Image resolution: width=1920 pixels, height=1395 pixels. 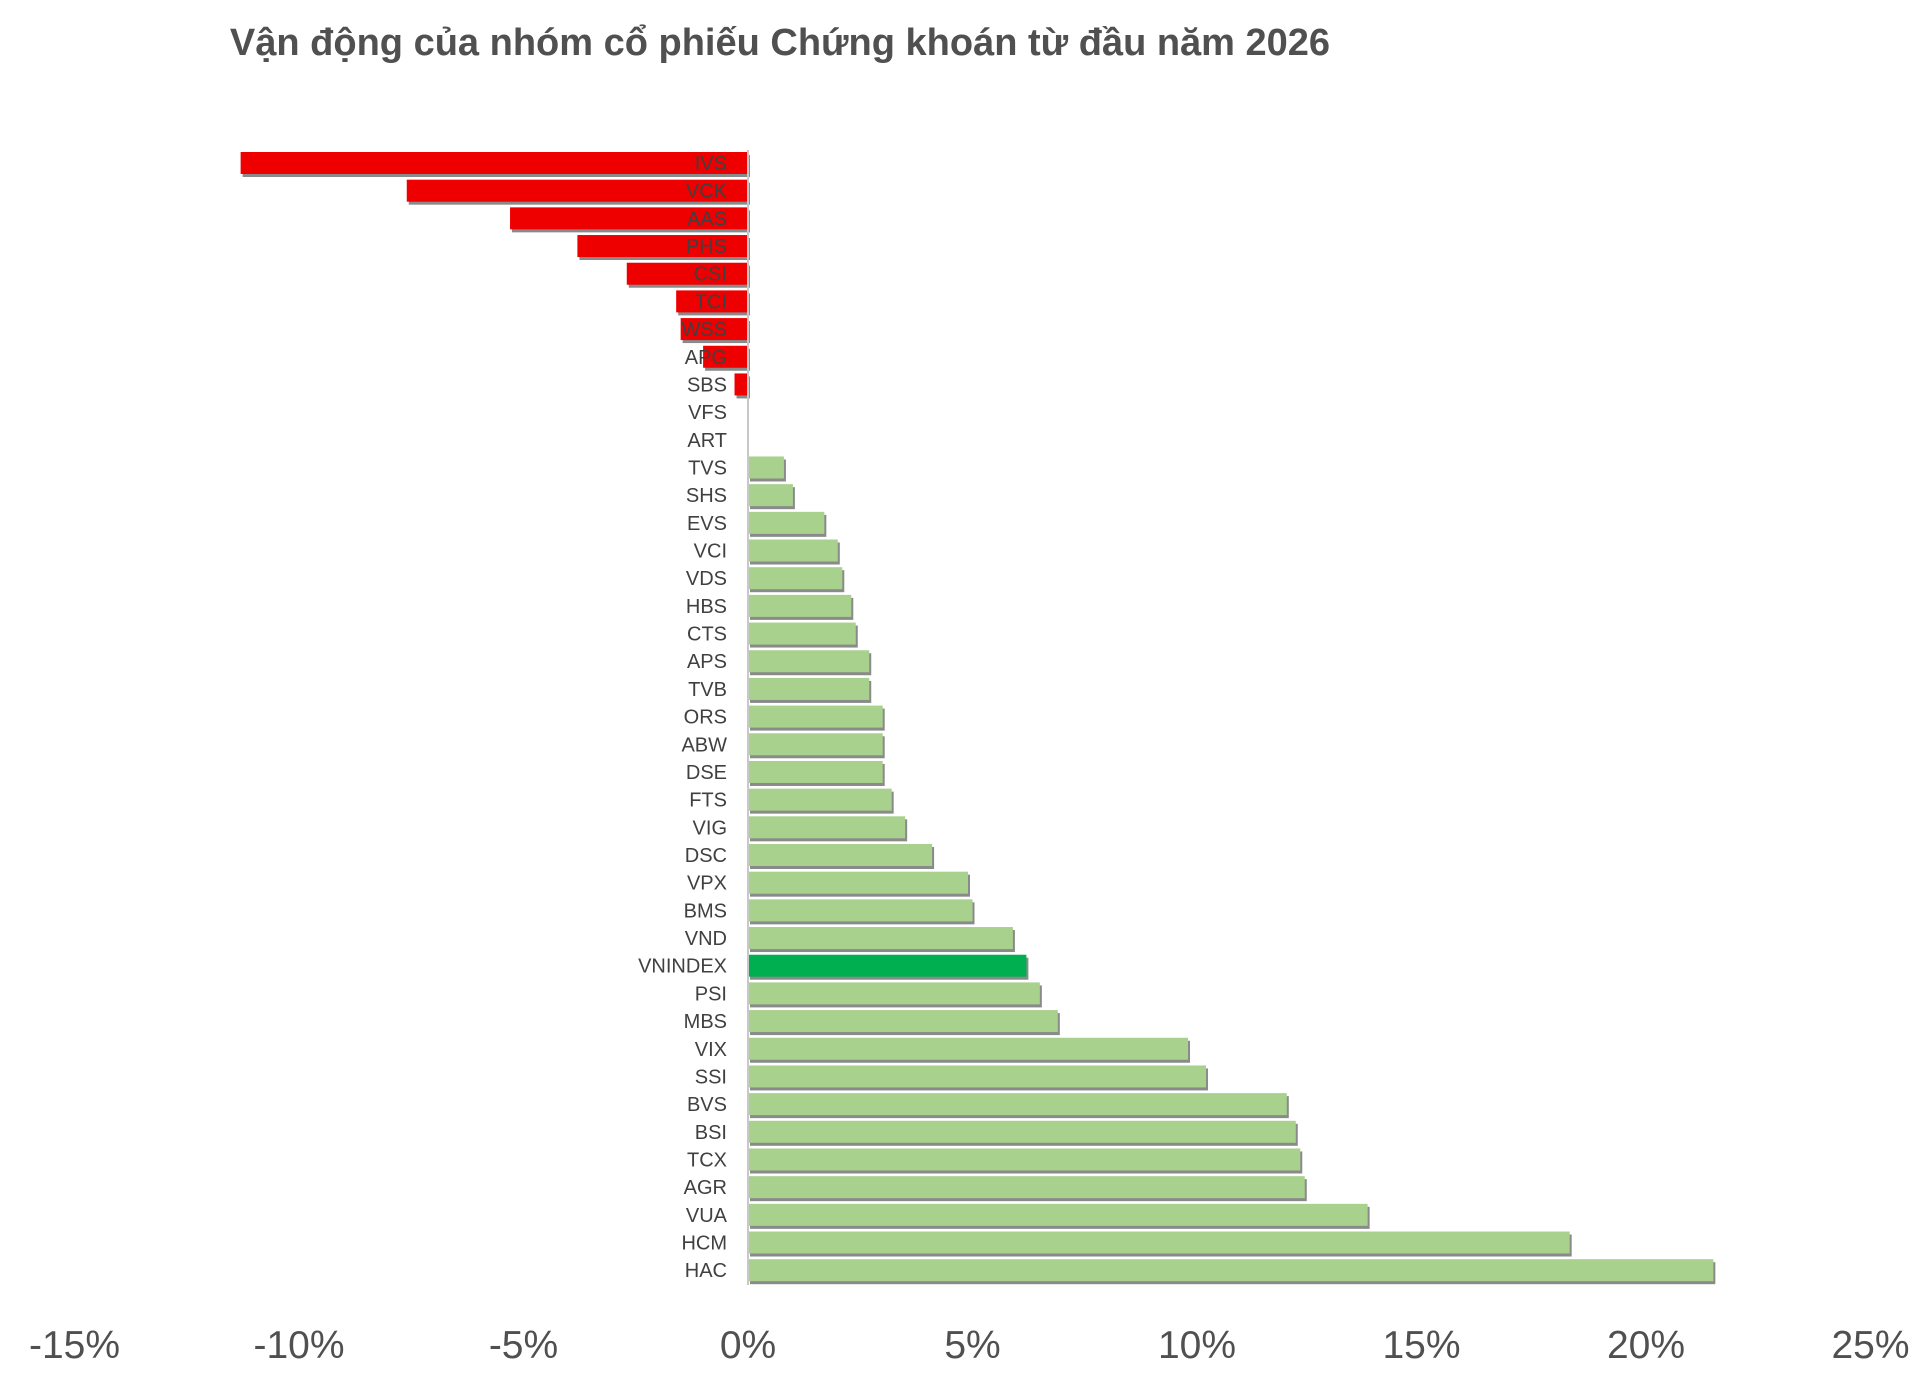 I want to click on bar-fill-bms, so click(x=860, y=910).